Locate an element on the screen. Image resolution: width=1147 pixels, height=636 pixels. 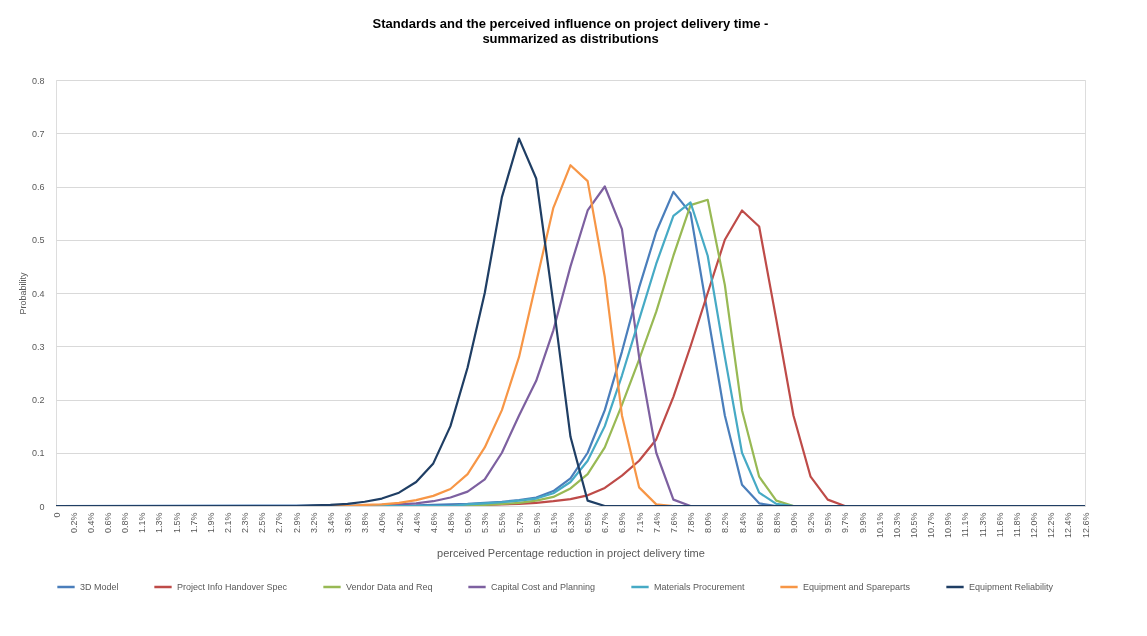
x-tick-label: 5.5% is located at coordinates (502, 523).